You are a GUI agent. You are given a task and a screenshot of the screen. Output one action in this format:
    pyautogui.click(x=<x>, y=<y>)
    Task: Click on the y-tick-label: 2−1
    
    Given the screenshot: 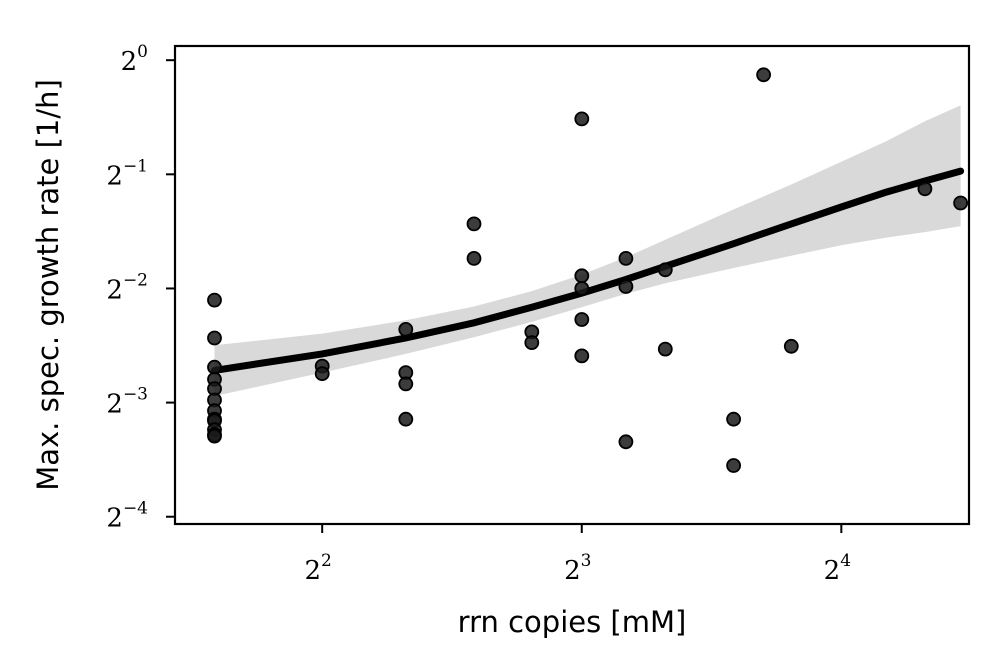 What is the action you would take?
    pyautogui.click(x=127, y=173)
    